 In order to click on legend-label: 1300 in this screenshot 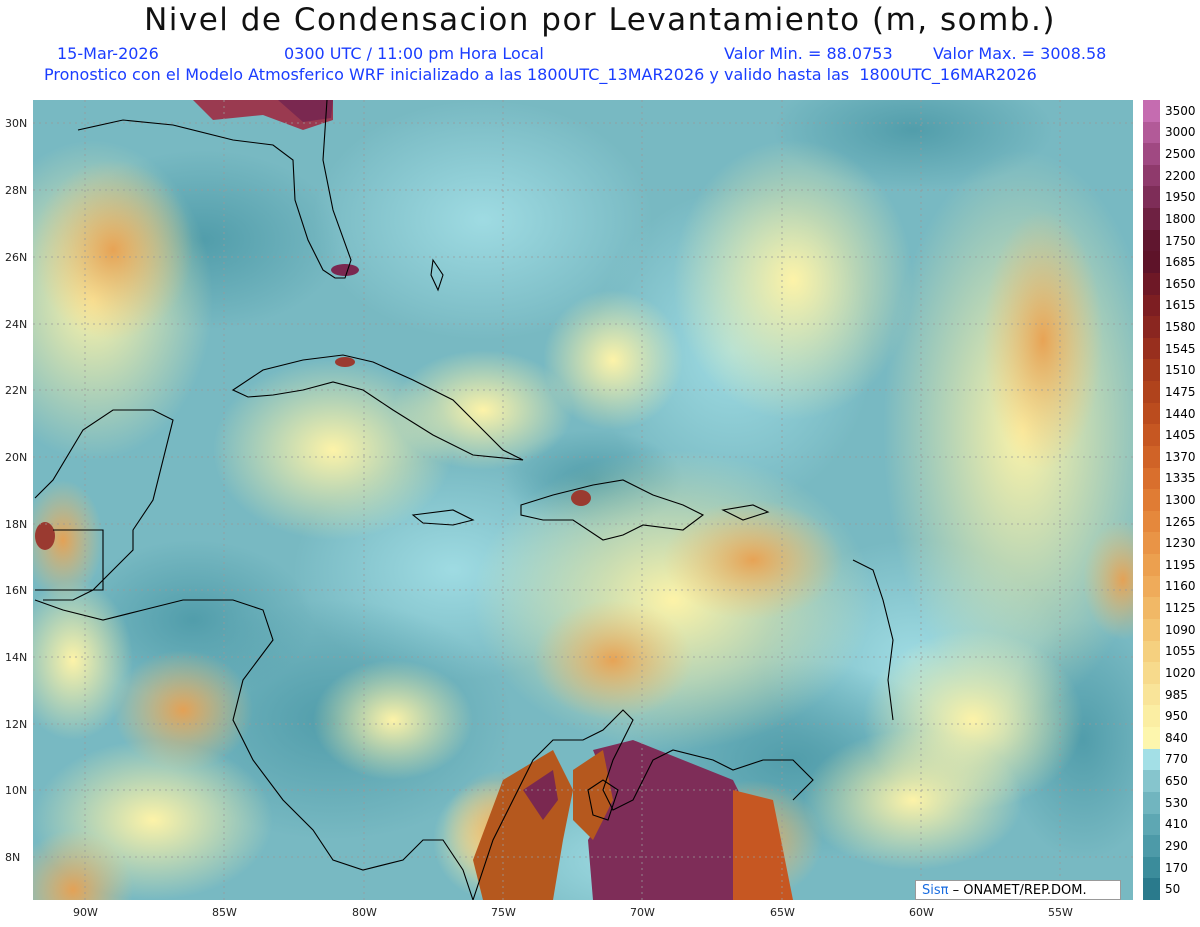, I will do `click(1180, 500)`.